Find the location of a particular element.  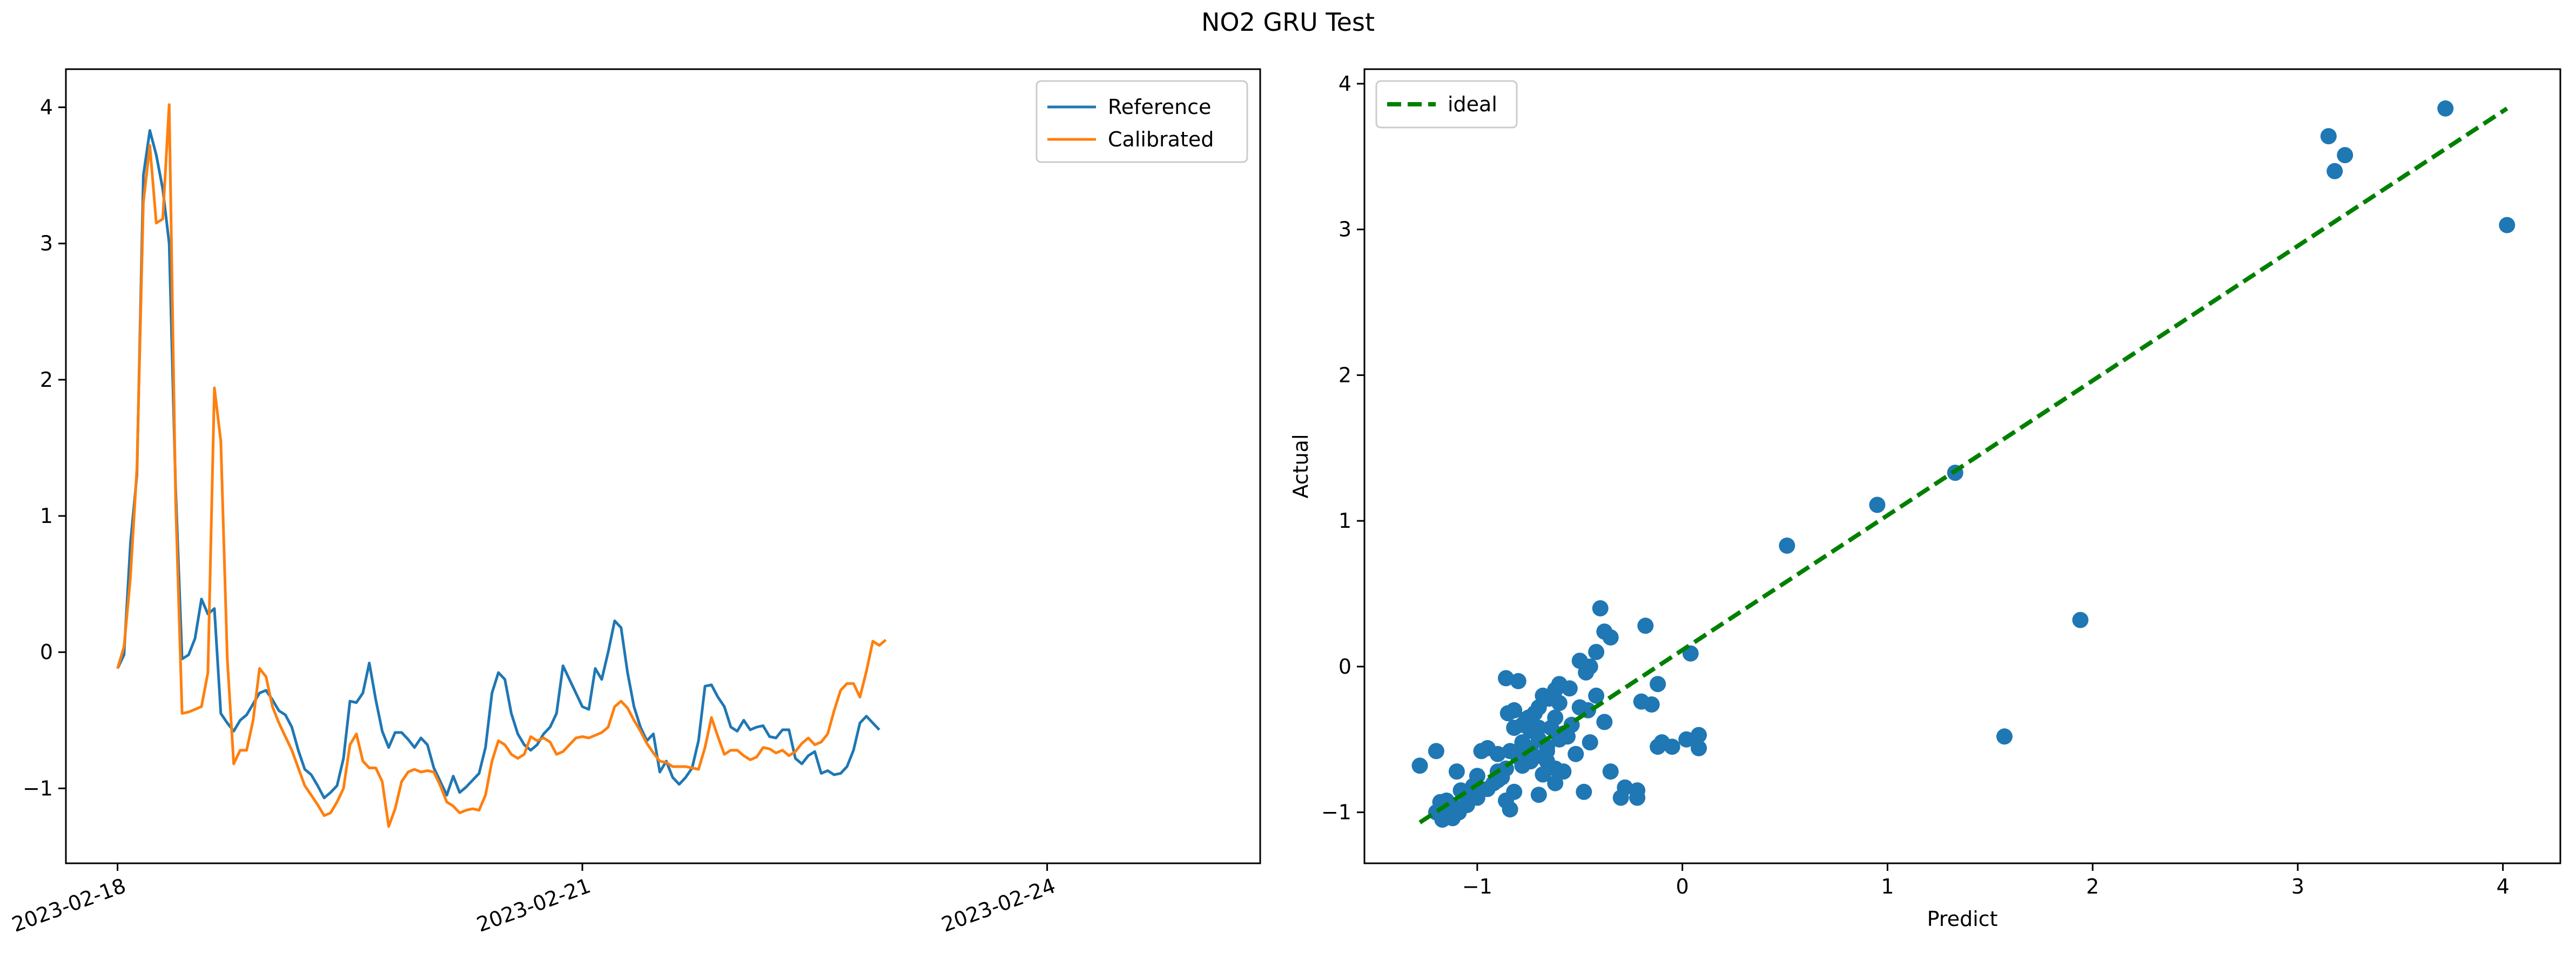

x-tick-label: 2023-02-24 is located at coordinates (998, 905).